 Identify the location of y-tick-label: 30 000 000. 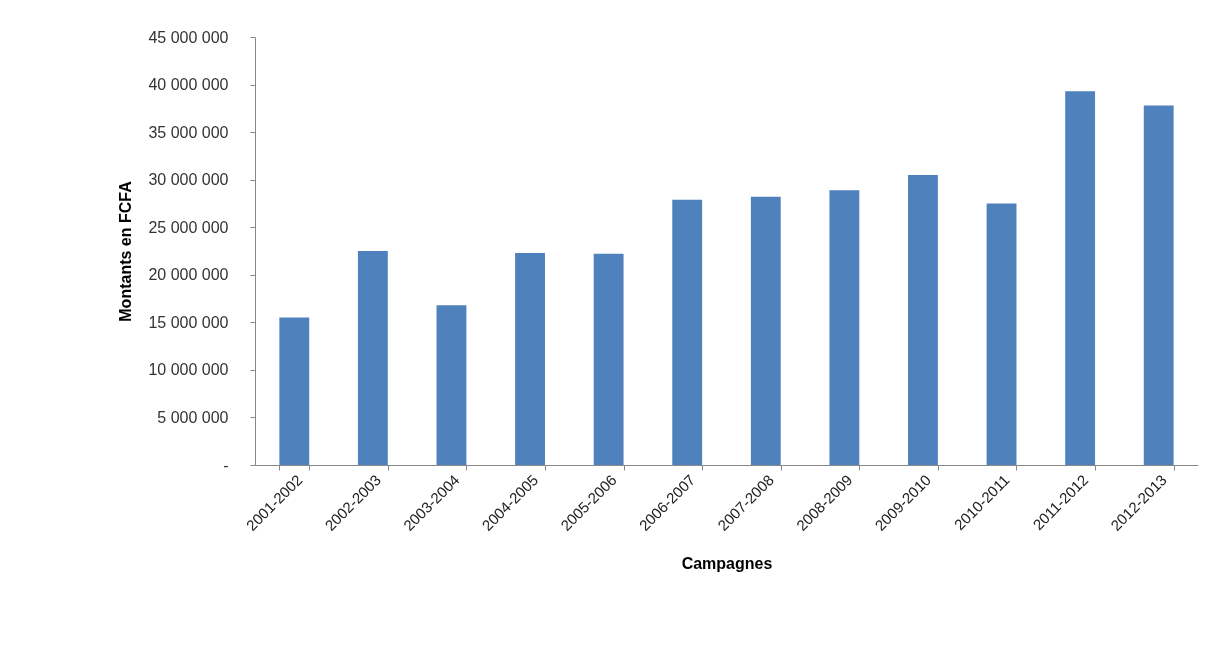
(188, 180).